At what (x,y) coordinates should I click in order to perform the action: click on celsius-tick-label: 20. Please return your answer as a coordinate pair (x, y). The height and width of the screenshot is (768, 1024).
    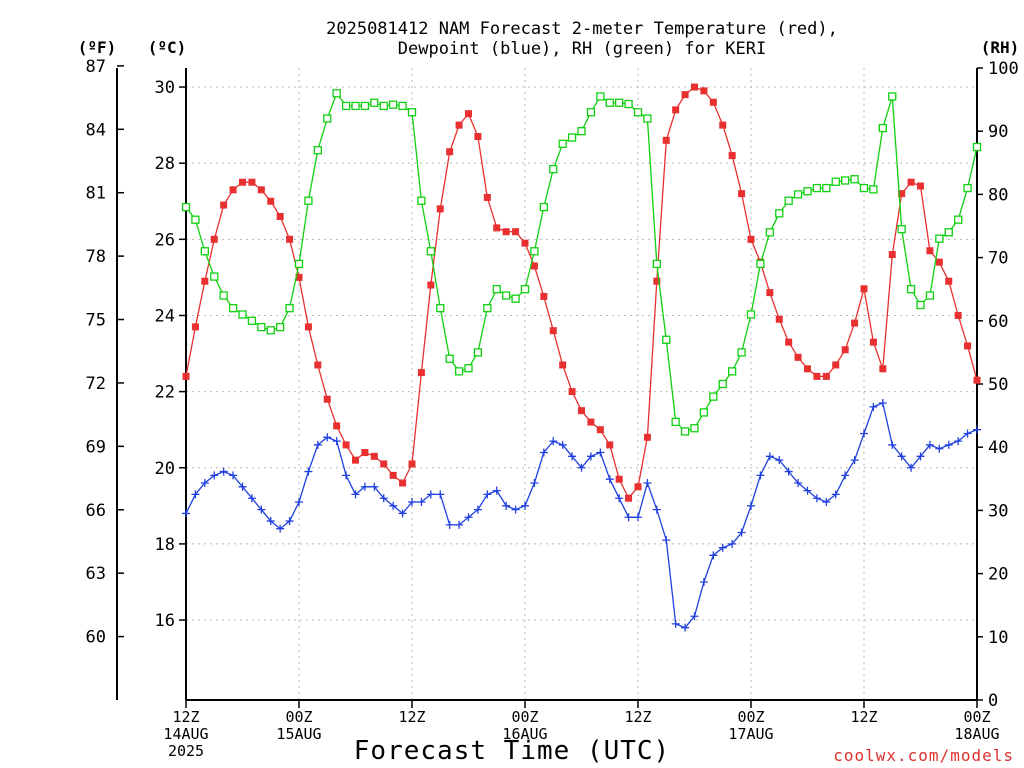
    Looking at the image, I should click on (165, 469).